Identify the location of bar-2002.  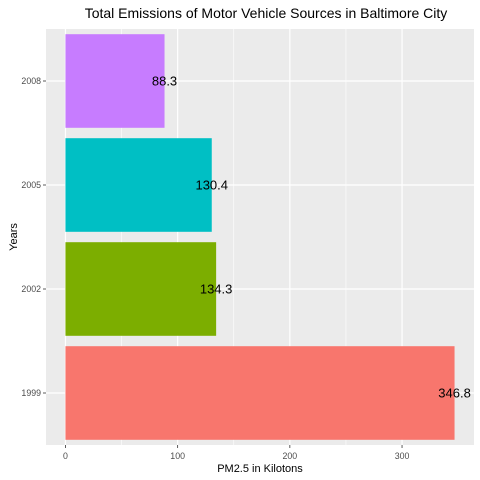
(141, 289).